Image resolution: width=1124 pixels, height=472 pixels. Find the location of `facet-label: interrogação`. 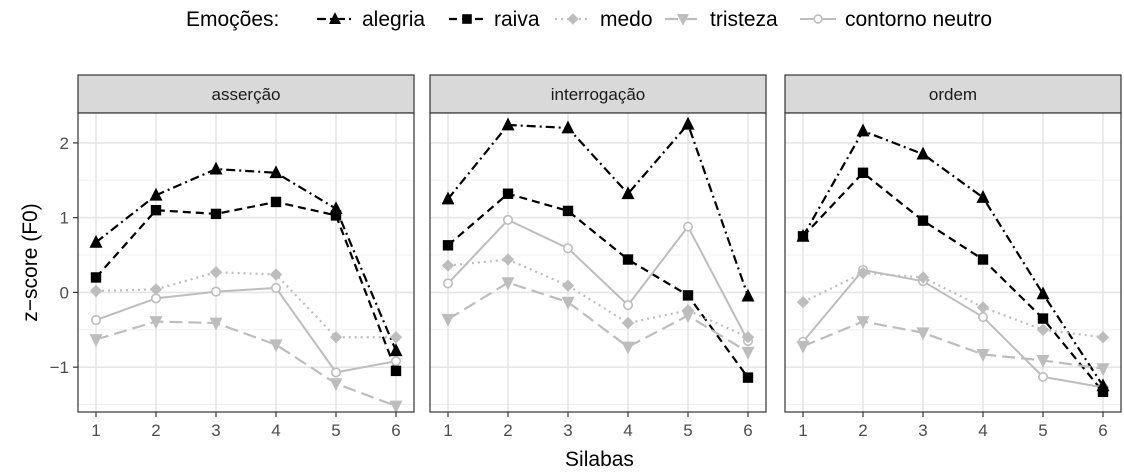

facet-label: interrogação is located at coordinates (598, 94).